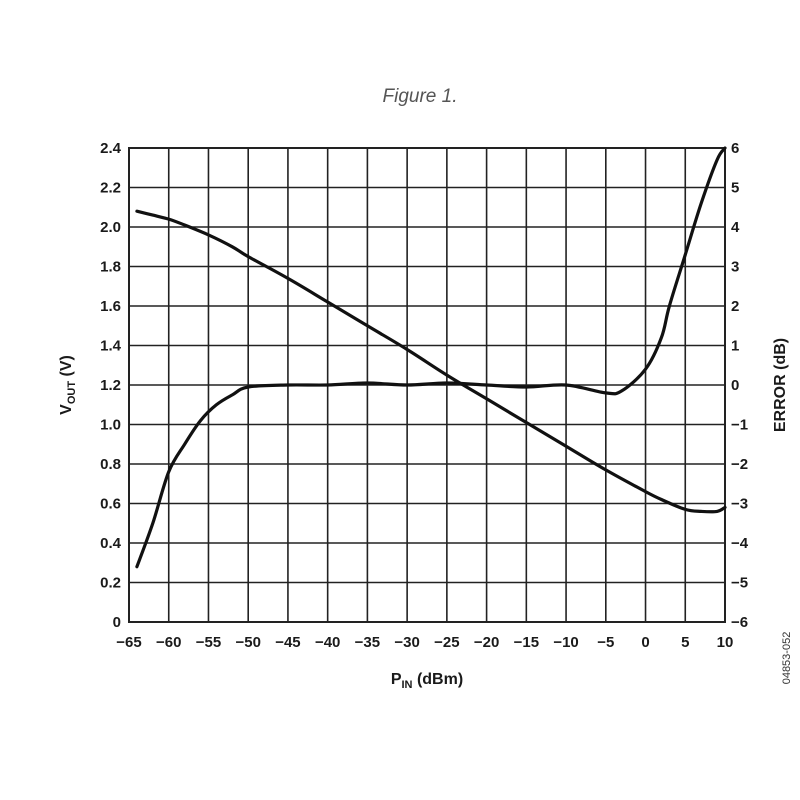 The image size is (800, 800). Describe the element at coordinates (128, 642) in the screenshot. I see `x-tick-label: −65` at that location.